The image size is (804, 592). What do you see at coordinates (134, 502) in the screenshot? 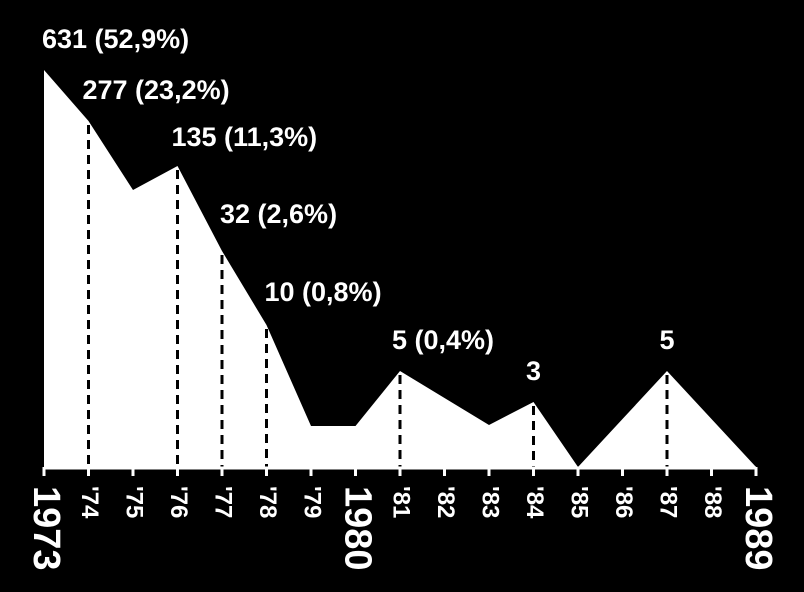
I see `x-tick-label: '75` at bounding box center [134, 502].